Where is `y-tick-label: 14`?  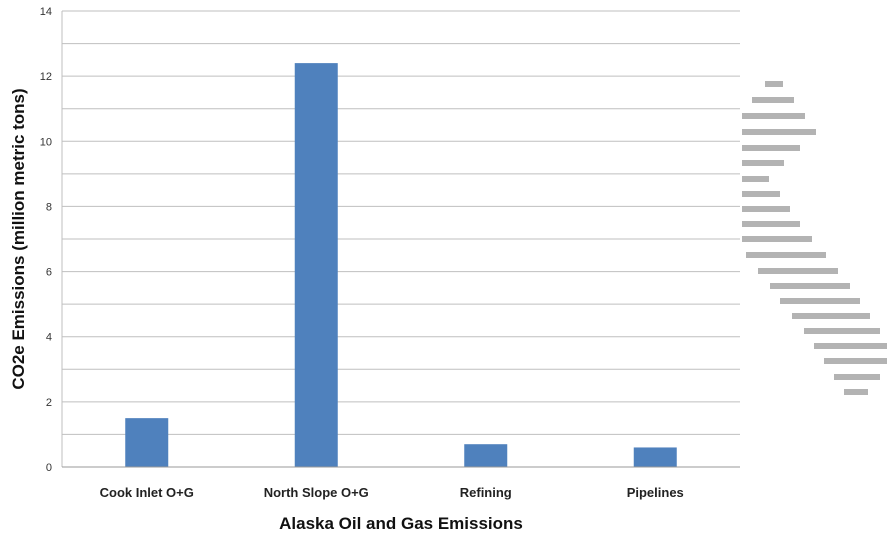
y-tick-label: 14 is located at coordinates (46, 12).